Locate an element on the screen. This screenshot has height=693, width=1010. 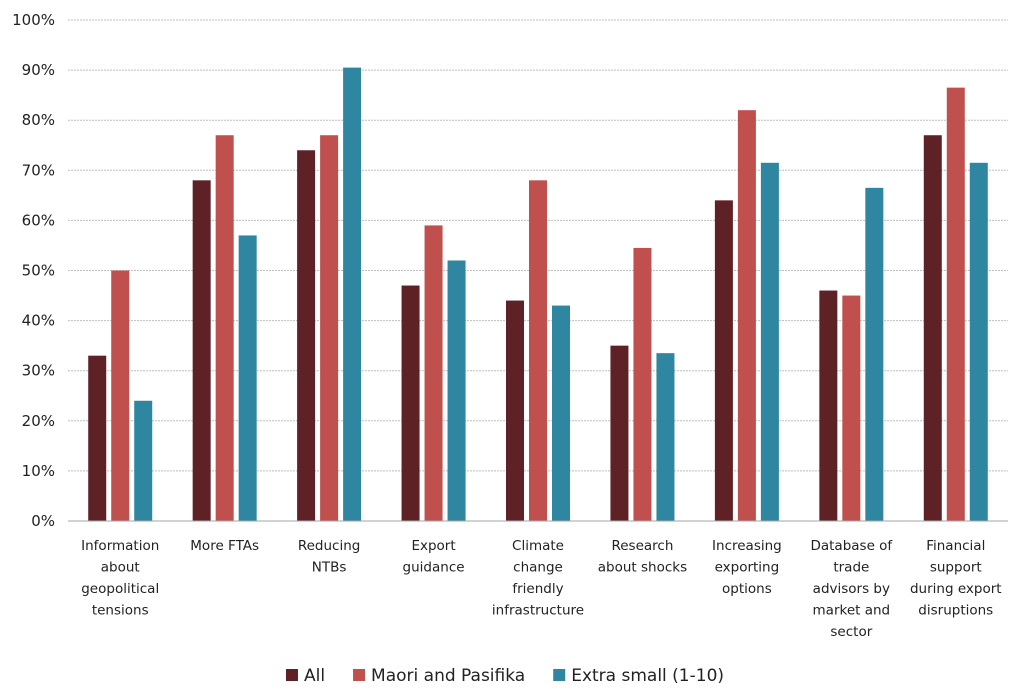
y-axis: 0% 10% 20% 30% 40% 50% 60% 70% 80% 90% 100% is located at coordinates (33, 270).